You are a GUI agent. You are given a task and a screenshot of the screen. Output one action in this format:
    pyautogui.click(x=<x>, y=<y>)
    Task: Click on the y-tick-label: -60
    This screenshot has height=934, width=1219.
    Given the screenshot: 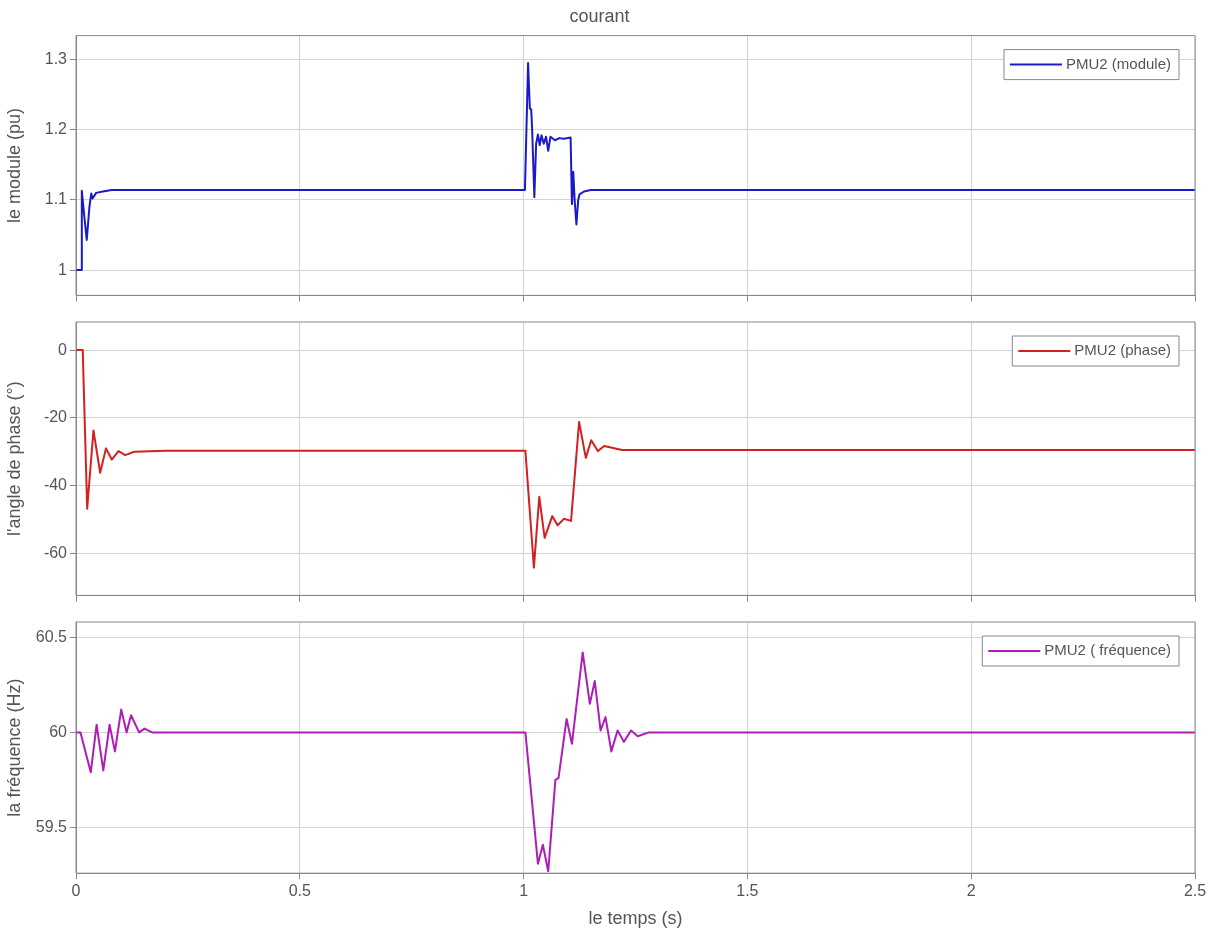 What is the action you would take?
    pyautogui.click(x=55, y=552)
    